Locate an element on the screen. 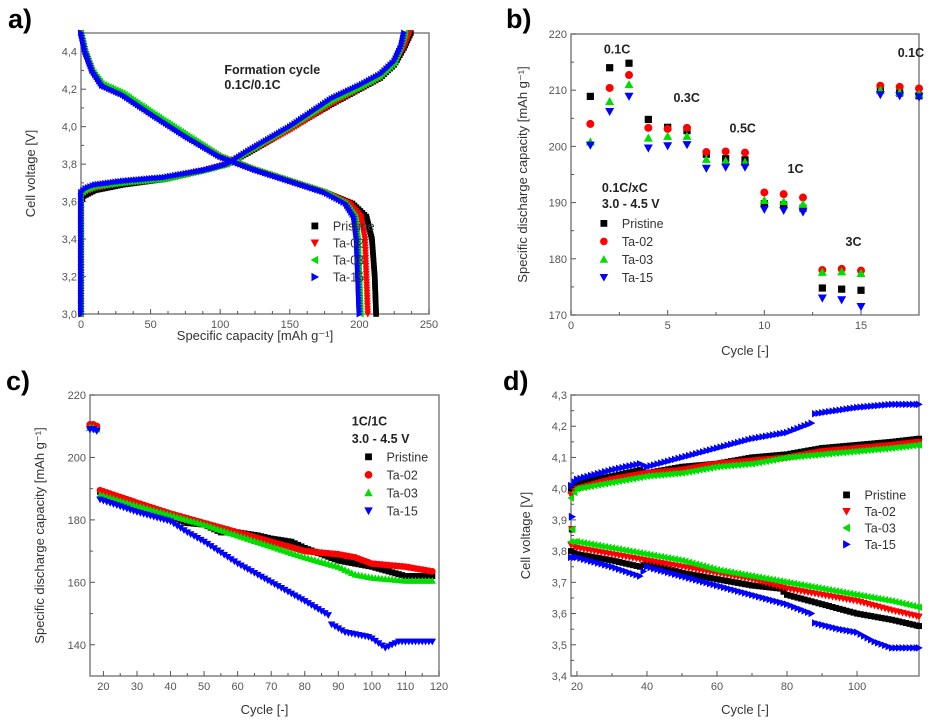 Image resolution: width=931 pixels, height=720 pixels. legend-label: Pristine is located at coordinates (886, 495).